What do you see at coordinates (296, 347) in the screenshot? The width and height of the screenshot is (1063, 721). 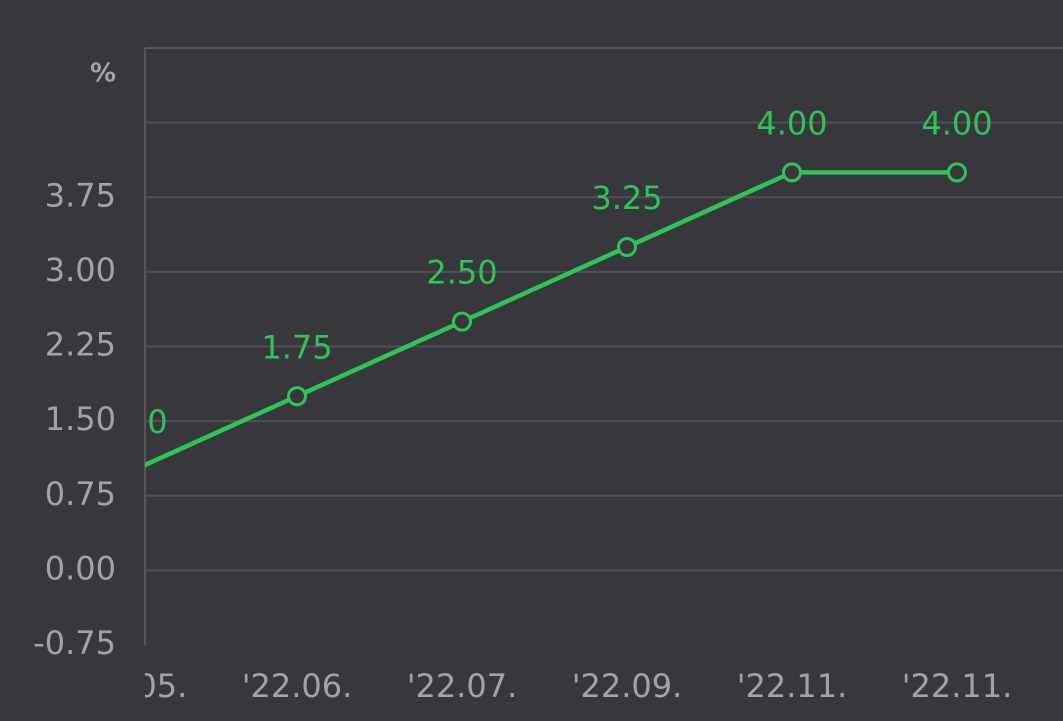 I see `value-label: 1.75` at bounding box center [296, 347].